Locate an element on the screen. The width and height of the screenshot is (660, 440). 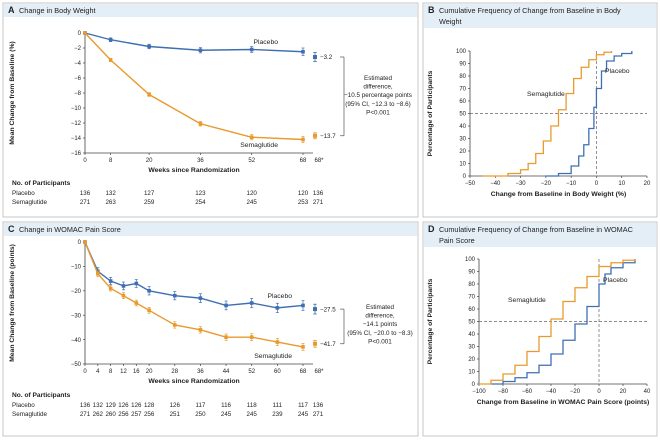
cdf-curve-placebo is located at coordinates (563, 322).